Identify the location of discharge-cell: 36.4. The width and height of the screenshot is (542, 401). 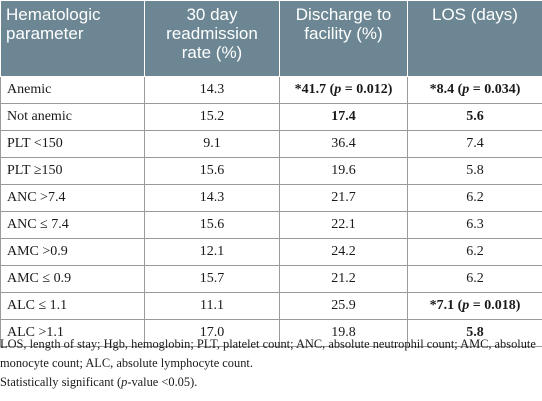
(343, 144).